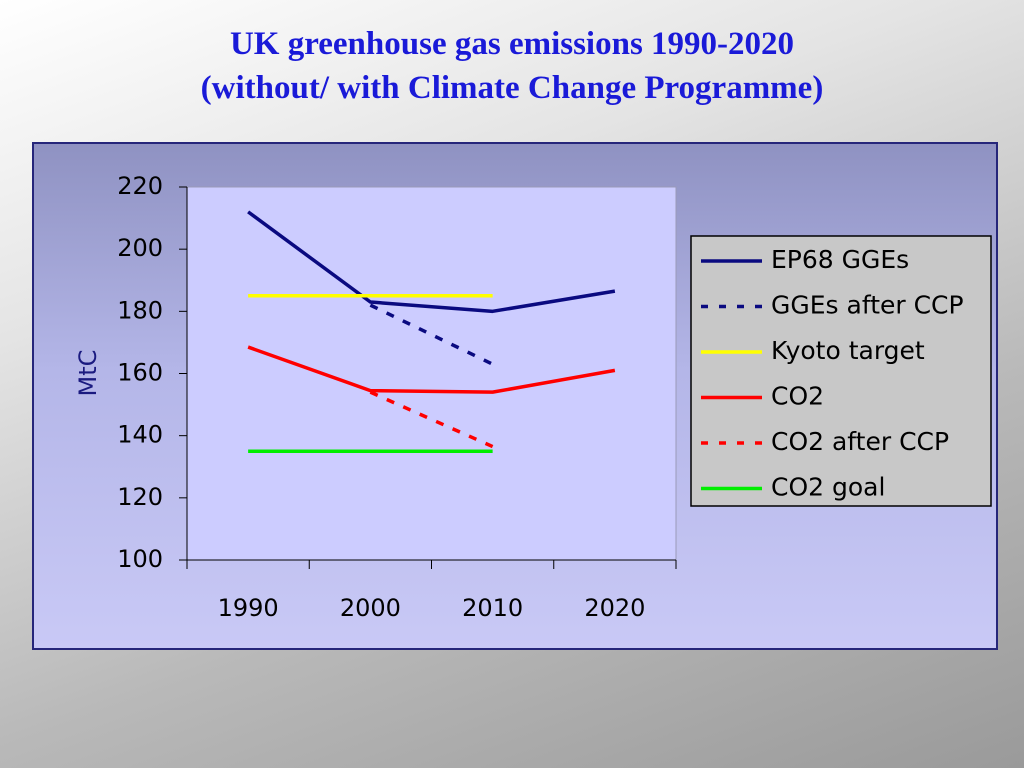 This screenshot has width=1024, height=768. Describe the element at coordinates (828, 487) in the screenshot. I see `legend-label: CO2 goal` at that location.